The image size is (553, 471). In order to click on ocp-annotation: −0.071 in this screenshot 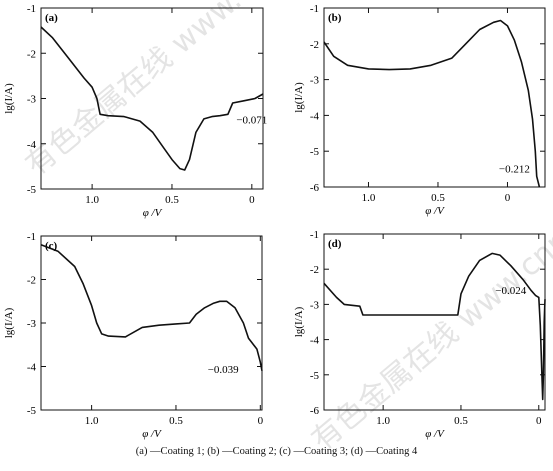, I will do `click(251, 120)`.